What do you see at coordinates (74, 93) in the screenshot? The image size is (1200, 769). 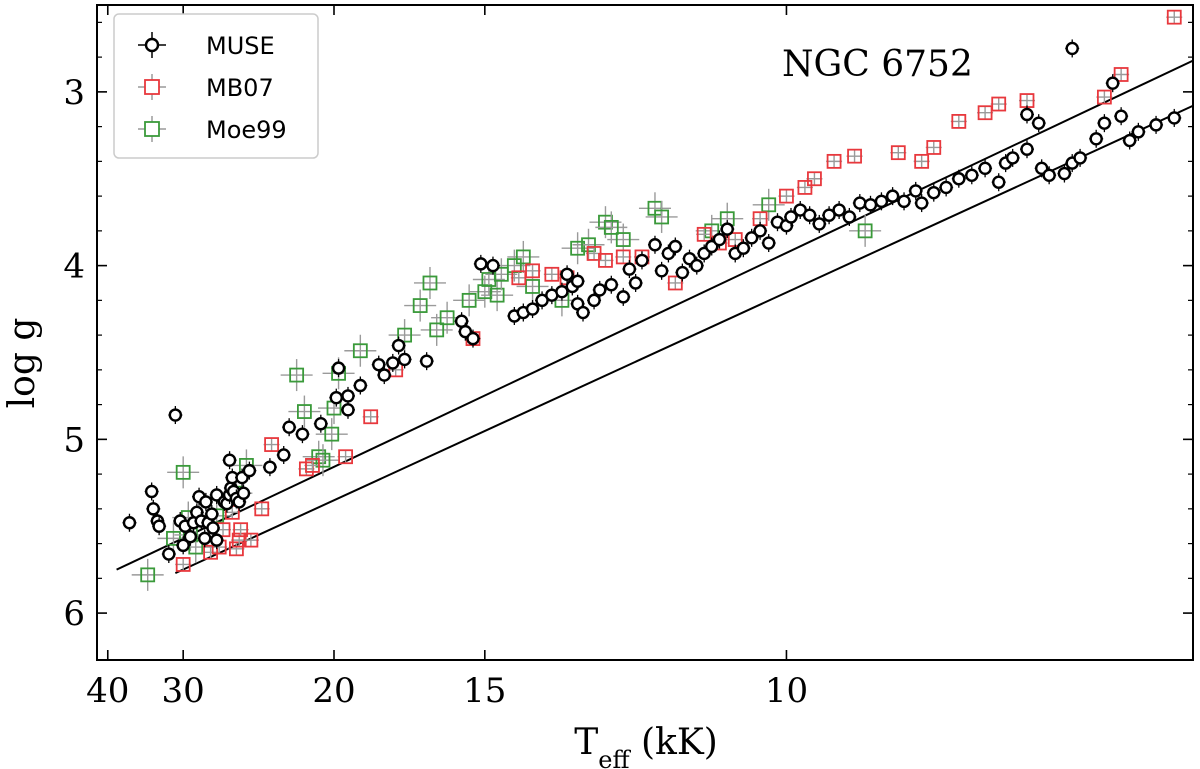 I see `y-tick-label: 3` at bounding box center [74, 93].